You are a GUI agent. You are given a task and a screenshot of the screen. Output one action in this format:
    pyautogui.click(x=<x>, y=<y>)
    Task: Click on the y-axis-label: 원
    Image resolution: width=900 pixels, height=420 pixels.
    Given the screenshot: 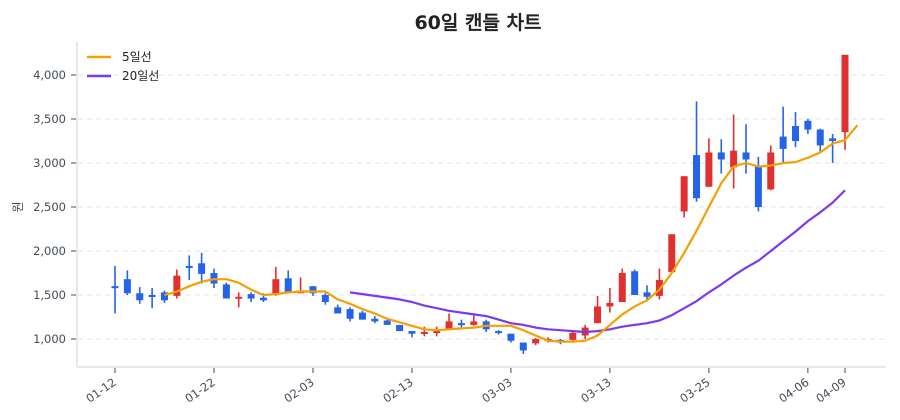 What is the action you would take?
    pyautogui.click(x=18, y=206)
    